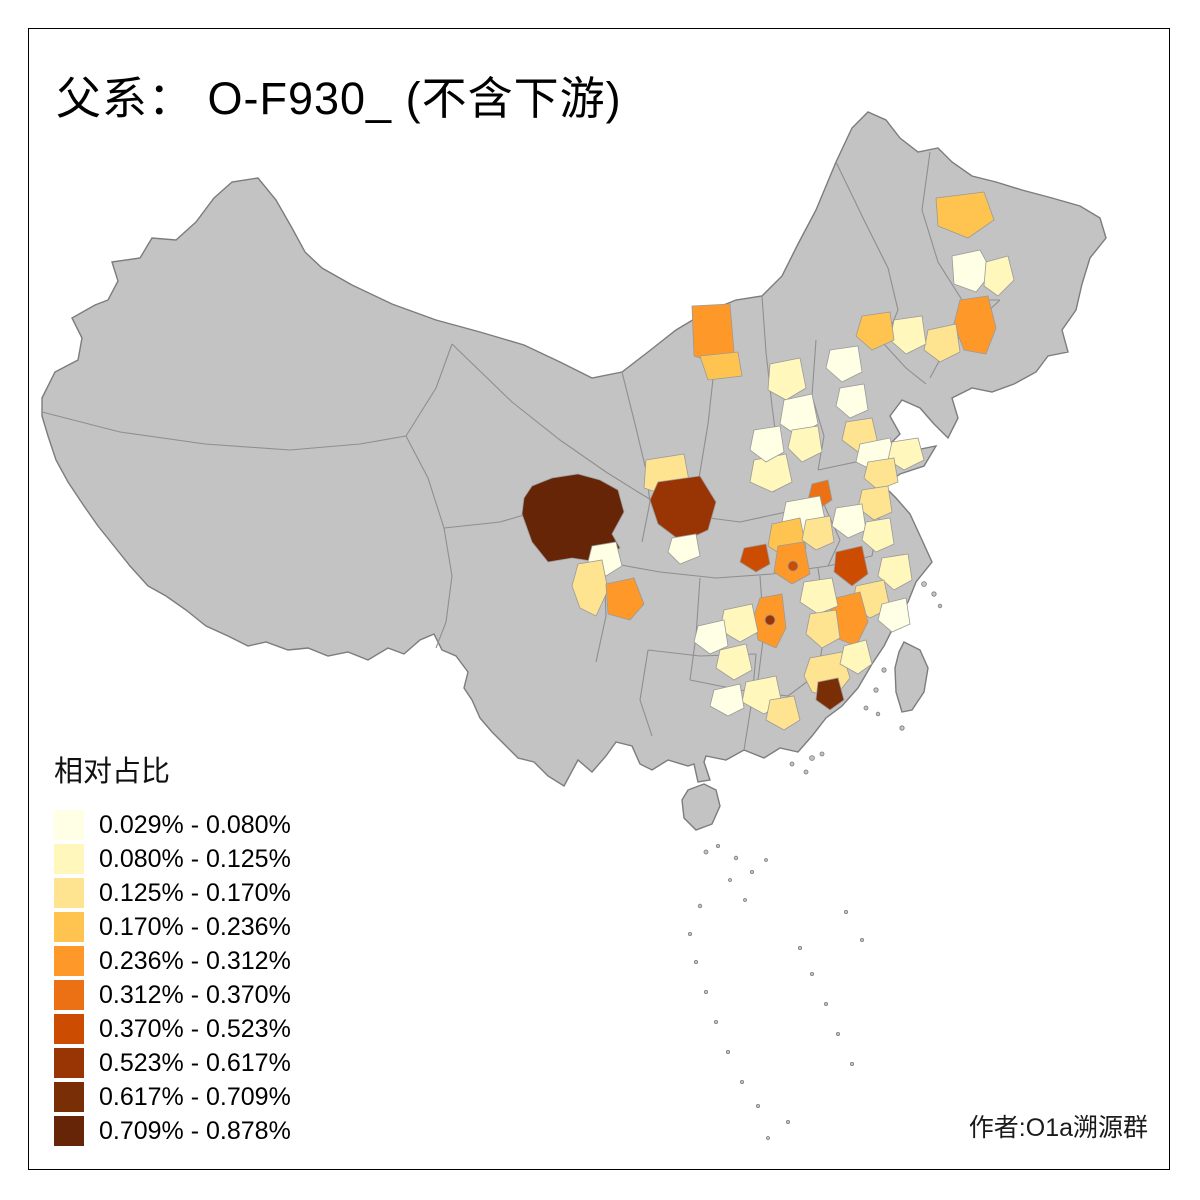 Image resolution: width=1200 pixels, height=1200 pixels. I want to click on legend-row: 0.709% - 0.878%, so click(172, 1131).